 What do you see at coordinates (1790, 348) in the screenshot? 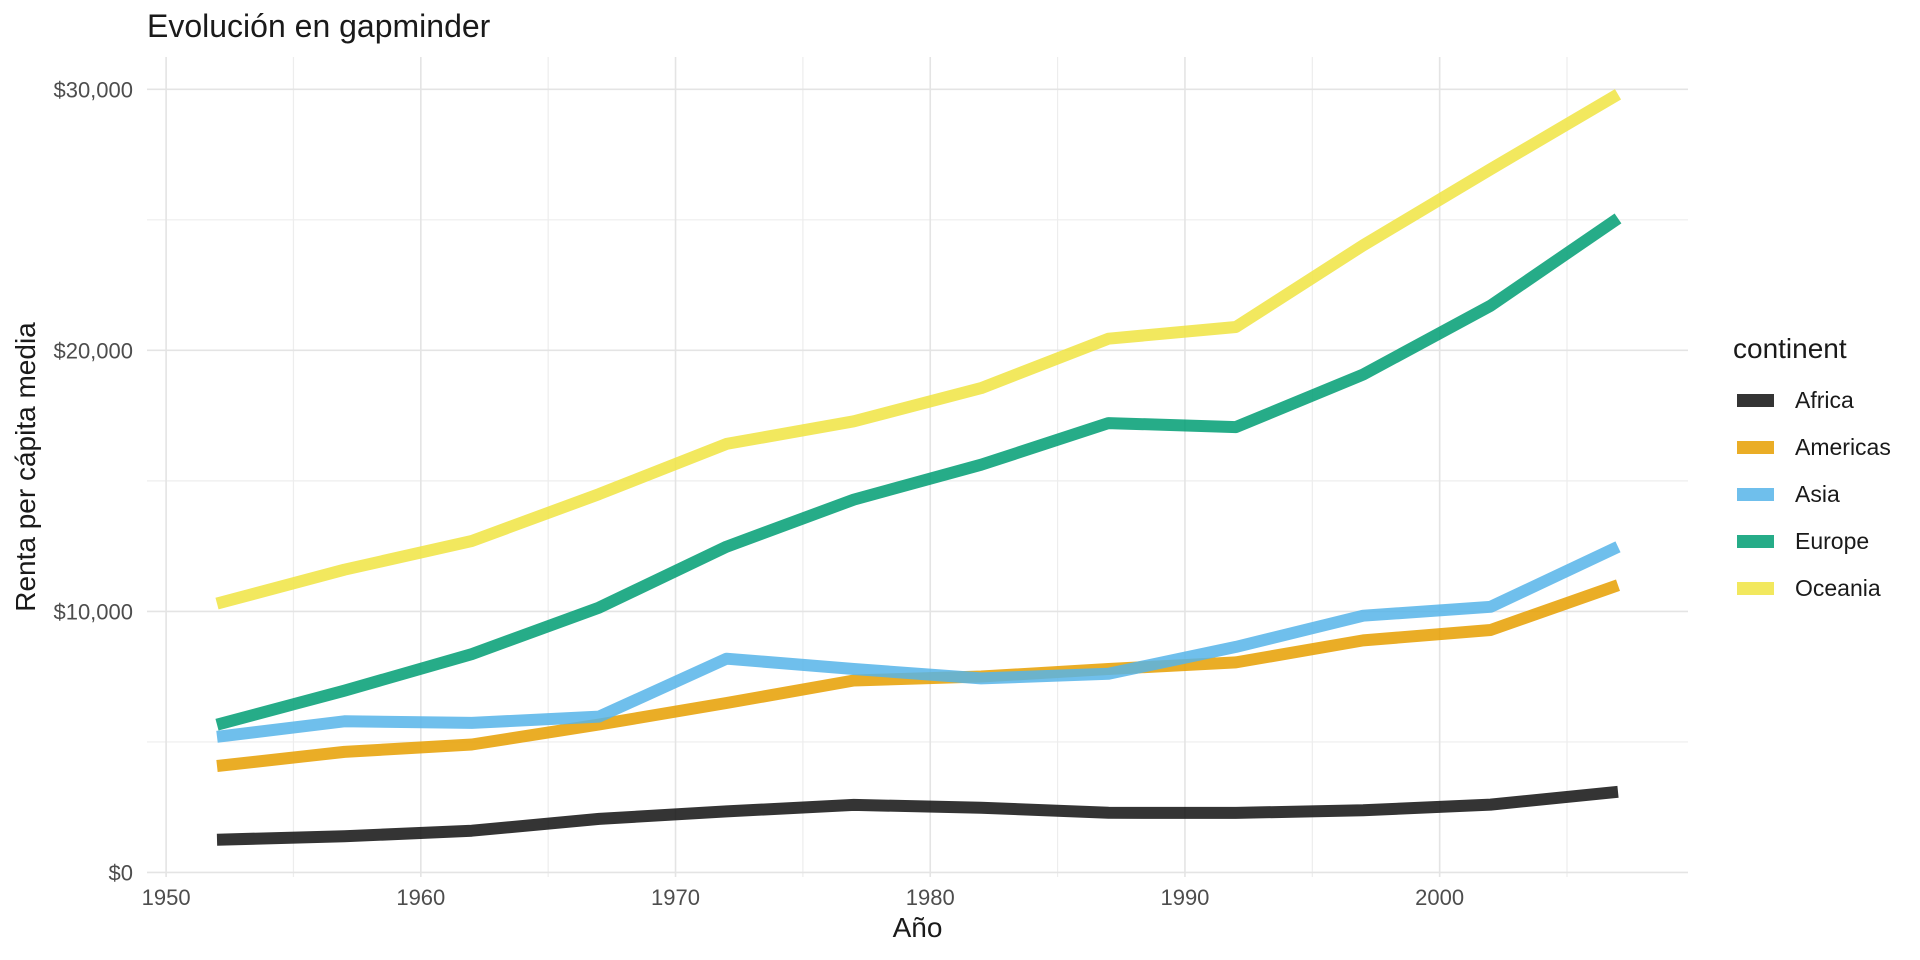
I see `legend-title: continent` at bounding box center [1790, 348].